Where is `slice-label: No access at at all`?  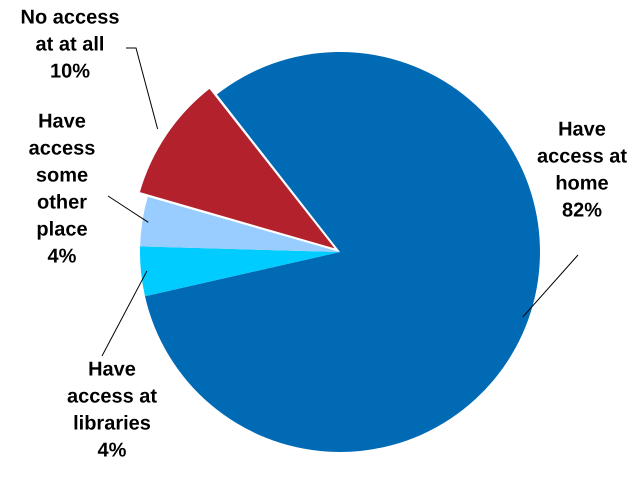
slice-label: No access at at all is located at coordinates (70, 31).